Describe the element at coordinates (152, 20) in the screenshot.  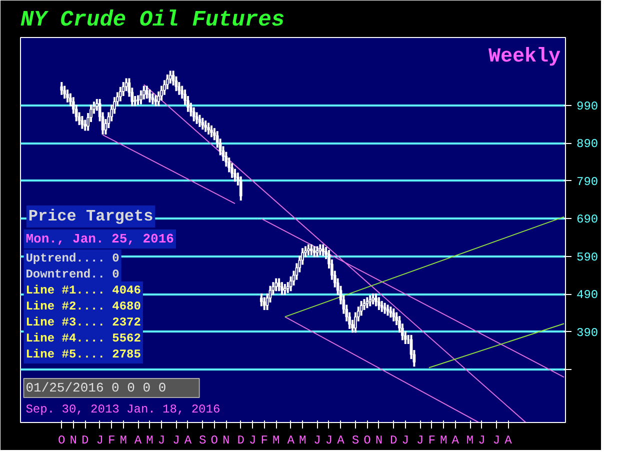
I see `chart-title: NY Crude Oil Futures` at that location.